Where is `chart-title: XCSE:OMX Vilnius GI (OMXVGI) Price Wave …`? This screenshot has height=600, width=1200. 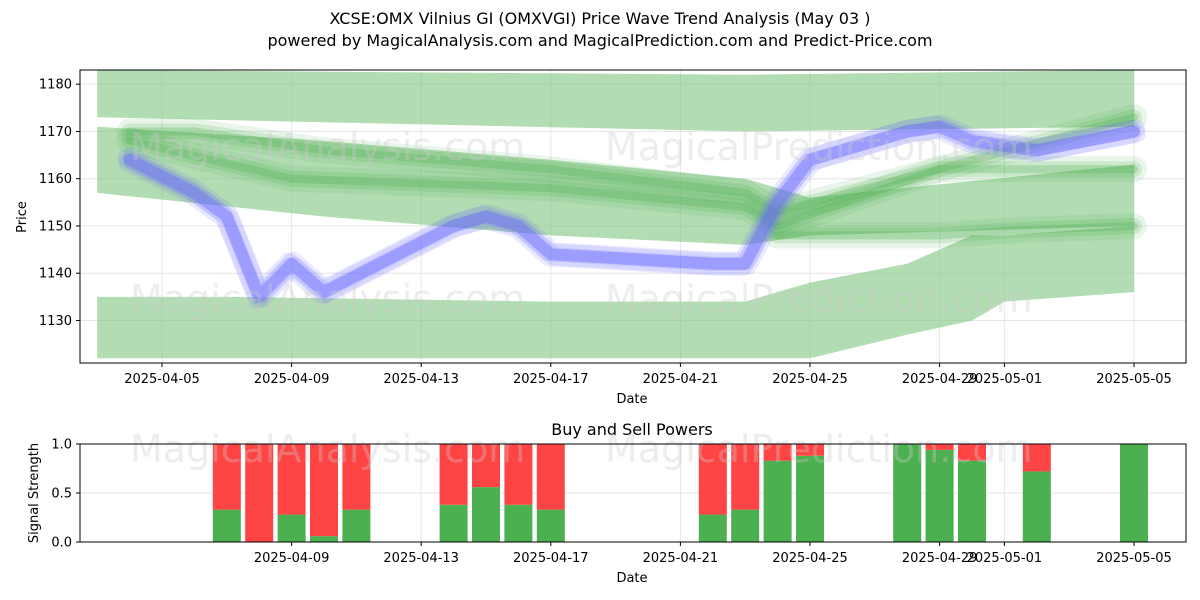 chart-title: XCSE:OMX Vilnius GI (OMXVGI) Price Wave … is located at coordinates (600, 18).